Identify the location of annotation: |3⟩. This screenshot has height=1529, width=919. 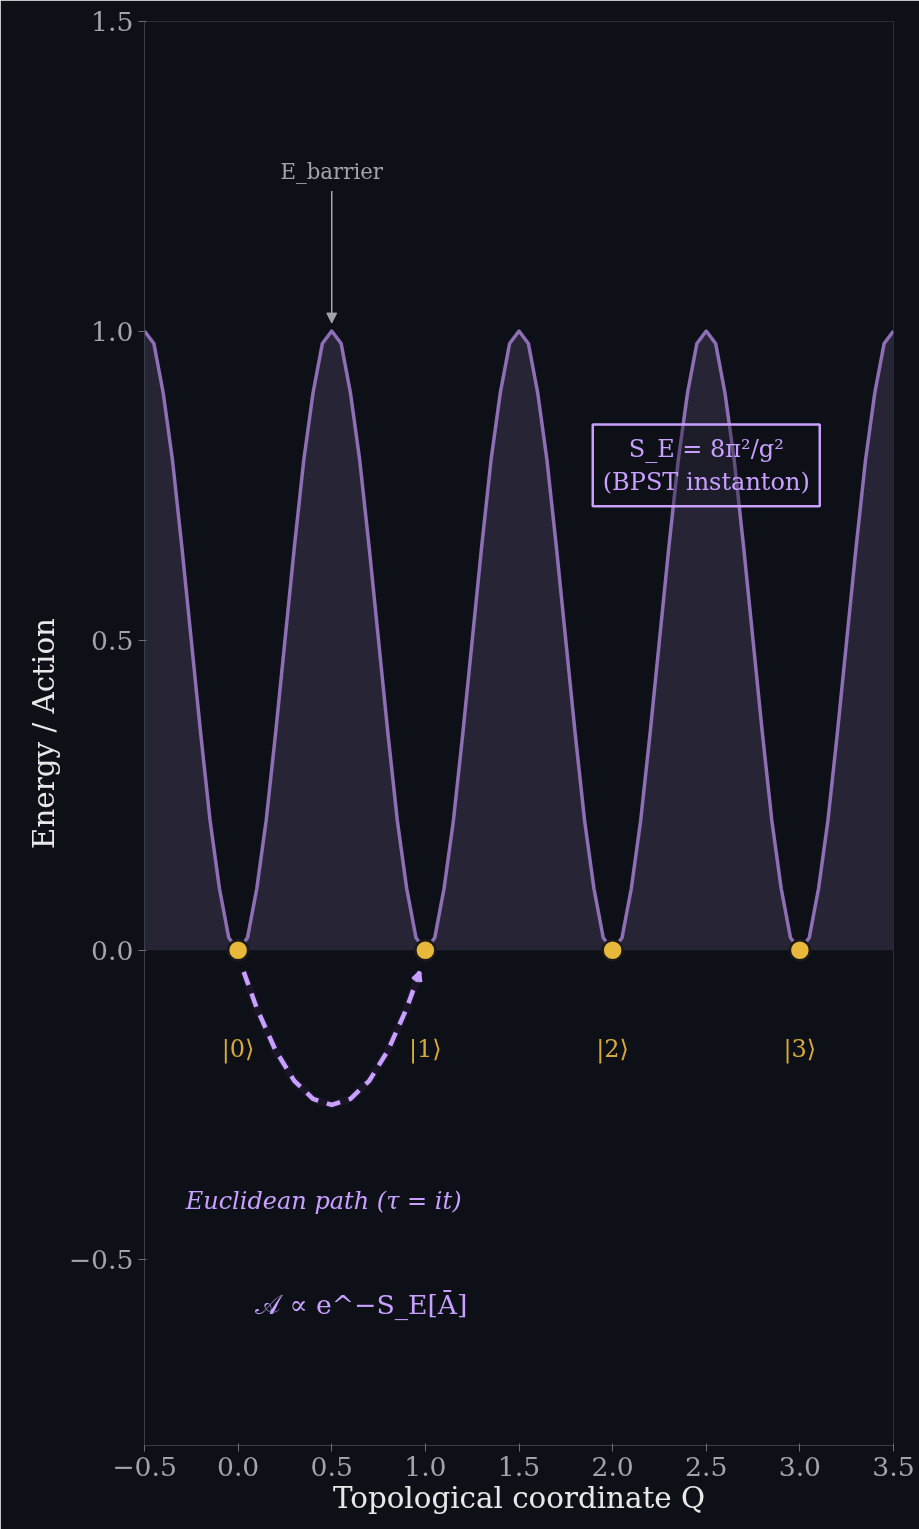
(800, 1050).